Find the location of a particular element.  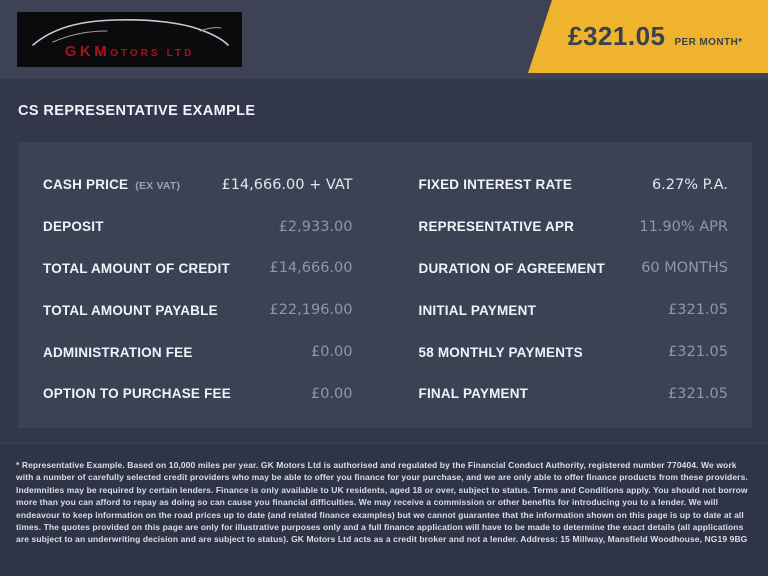

finance-label: OPTION TO PURCHASE FEE is located at coordinates (137, 393).